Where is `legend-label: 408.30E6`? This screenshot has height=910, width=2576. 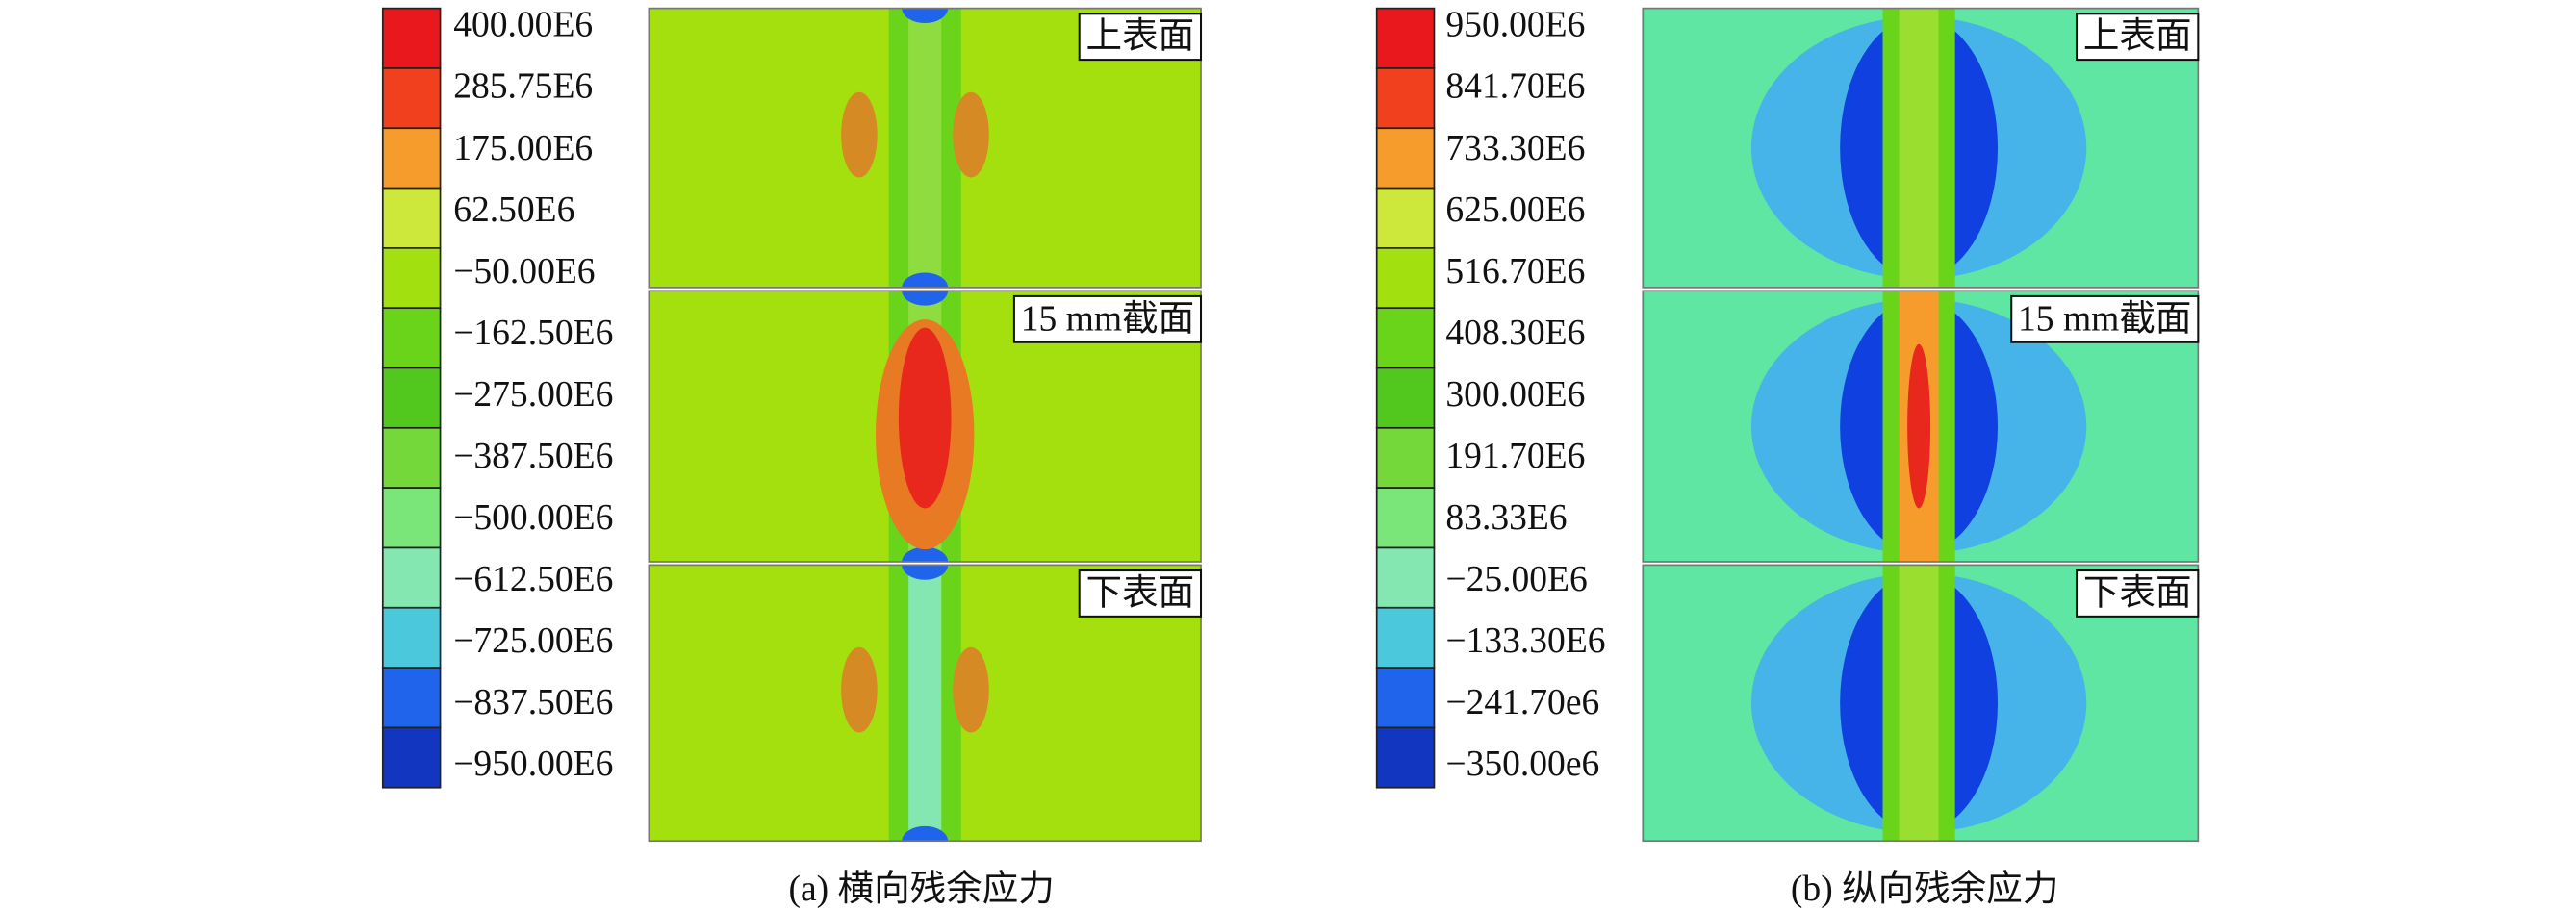 legend-label: 408.30E6 is located at coordinates (1515, 334).